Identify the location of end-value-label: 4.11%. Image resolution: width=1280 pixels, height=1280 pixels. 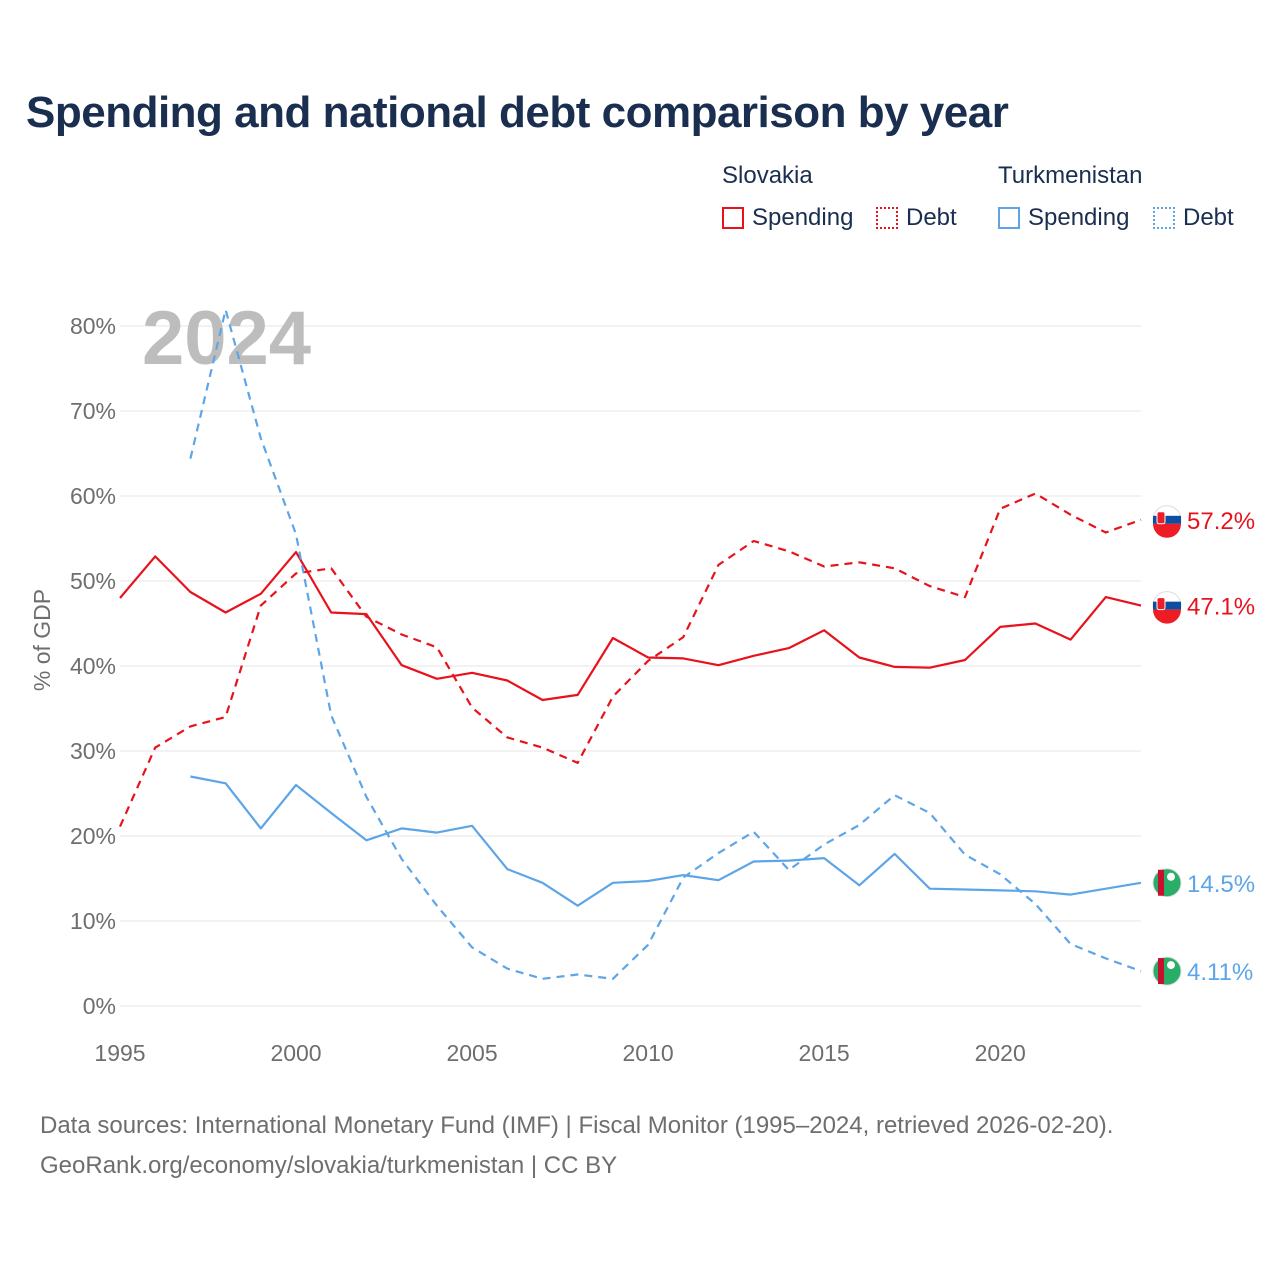
(1220, 972).